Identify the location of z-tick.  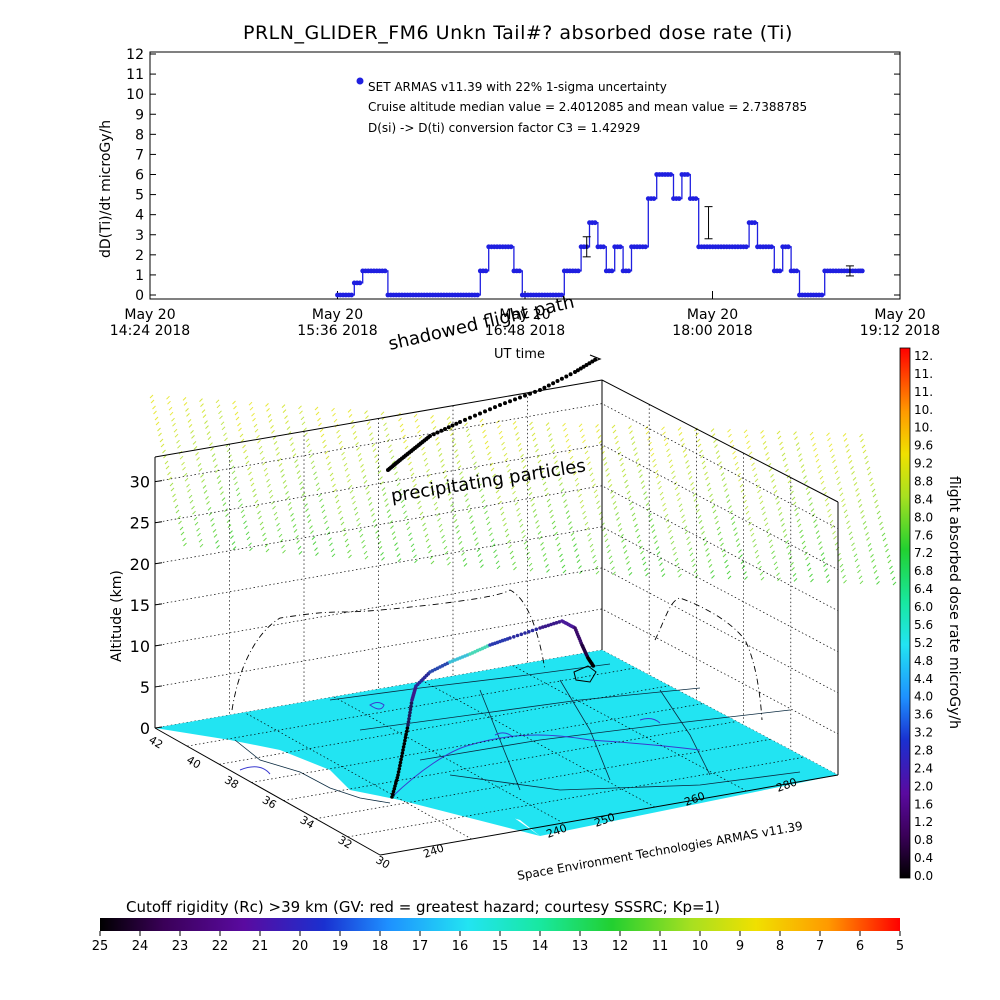
(158, 727).